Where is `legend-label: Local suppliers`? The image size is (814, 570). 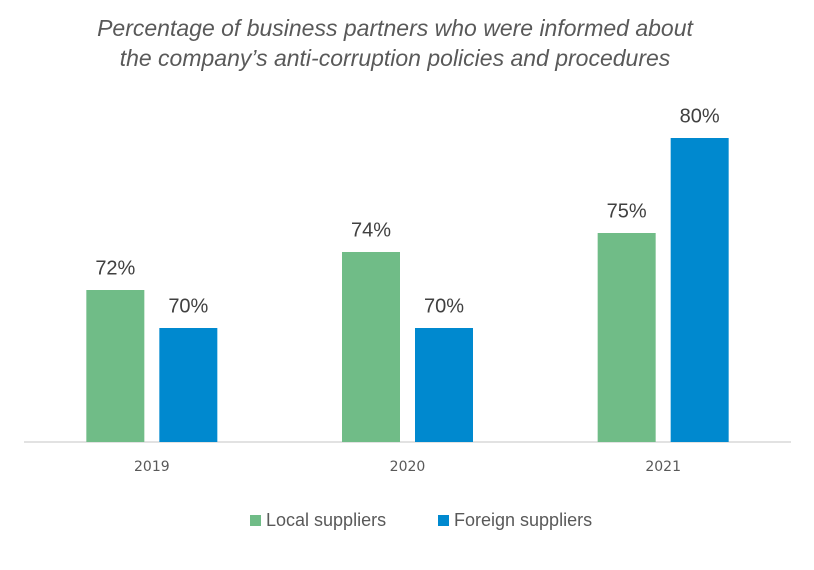 legend-label: Local suppliers is located at coordinates (326, 520).